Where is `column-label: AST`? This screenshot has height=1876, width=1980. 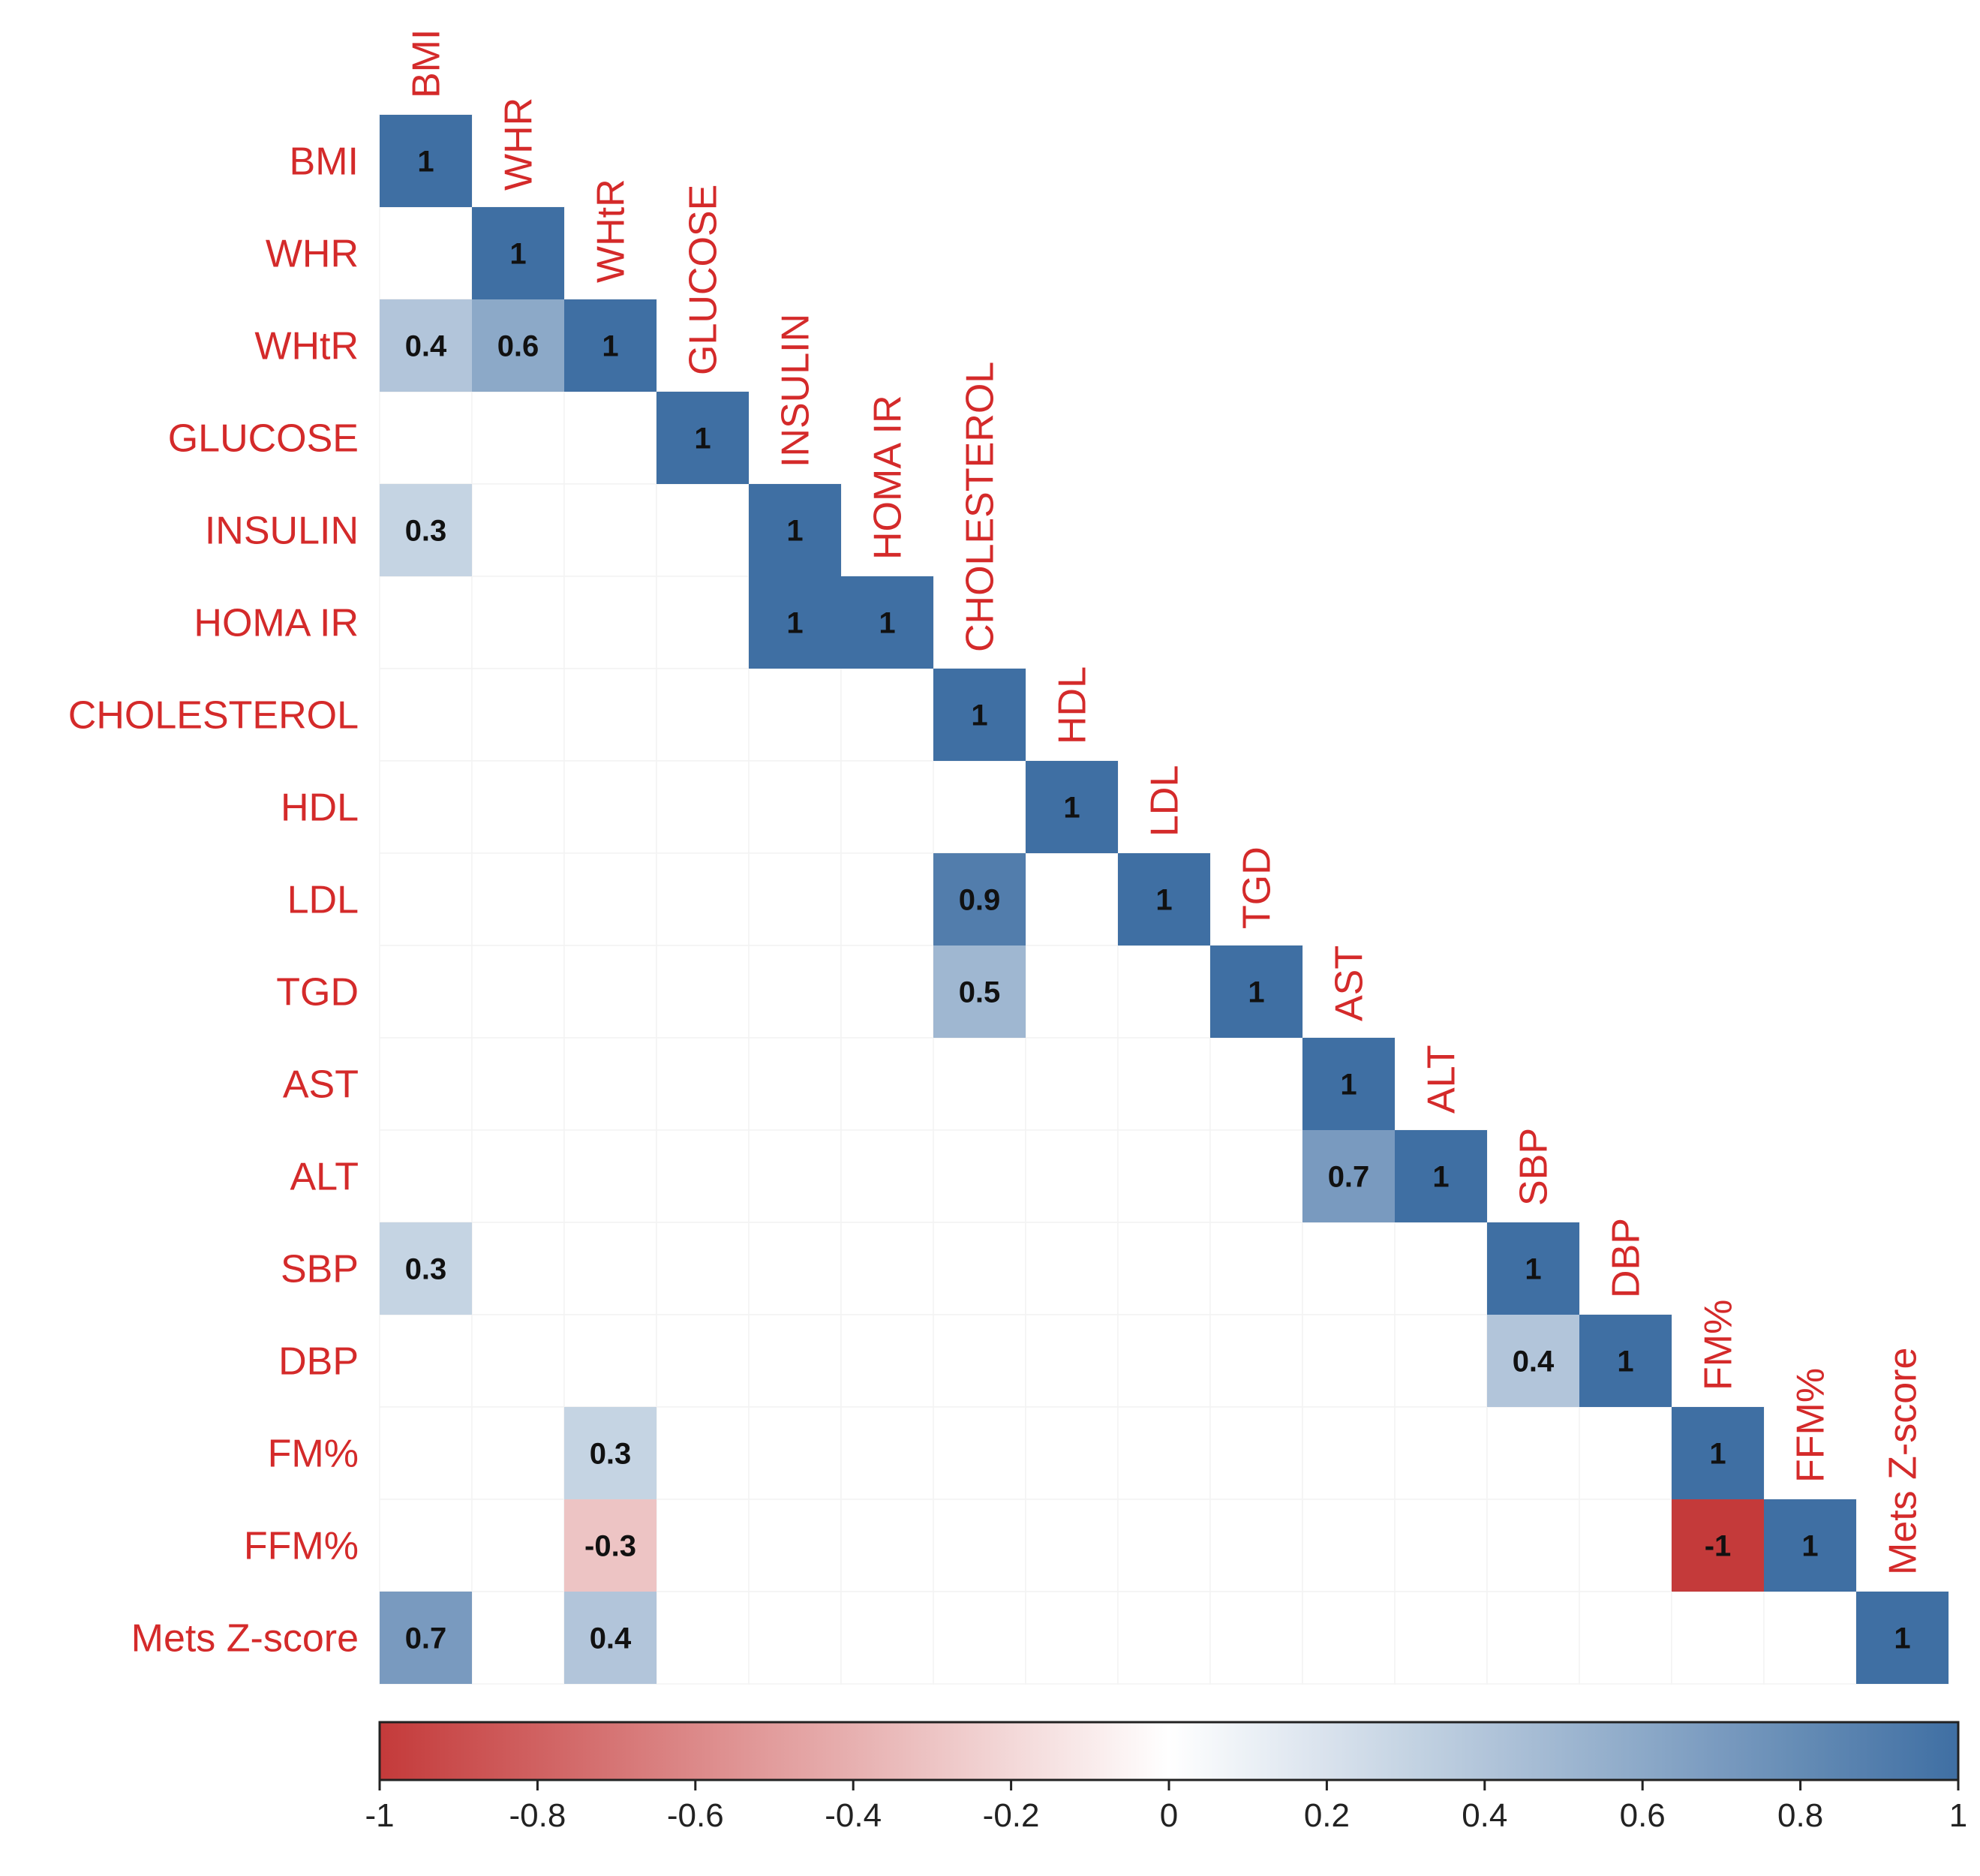
column-label: AST is located at coordinates (1350, 983).